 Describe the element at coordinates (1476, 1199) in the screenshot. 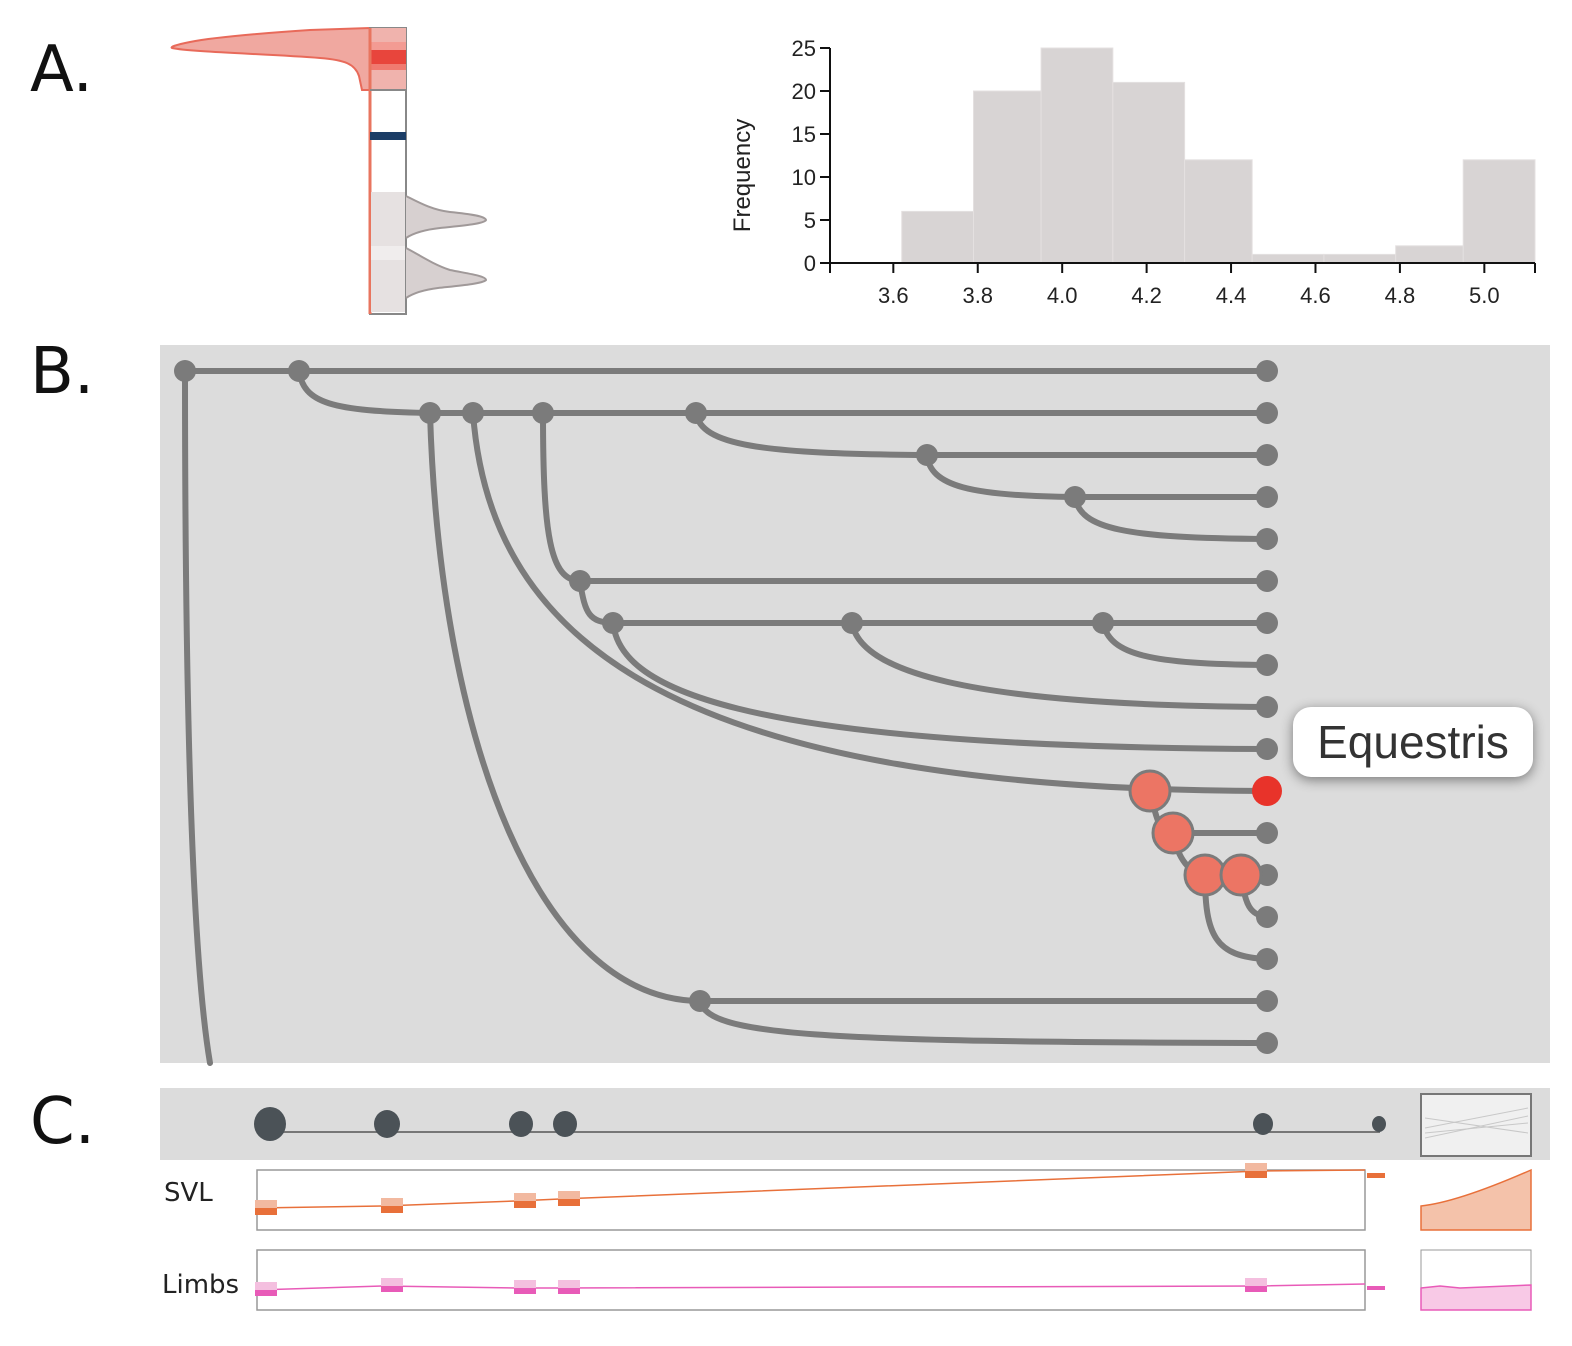

I see `svl-summary-area` at that location.